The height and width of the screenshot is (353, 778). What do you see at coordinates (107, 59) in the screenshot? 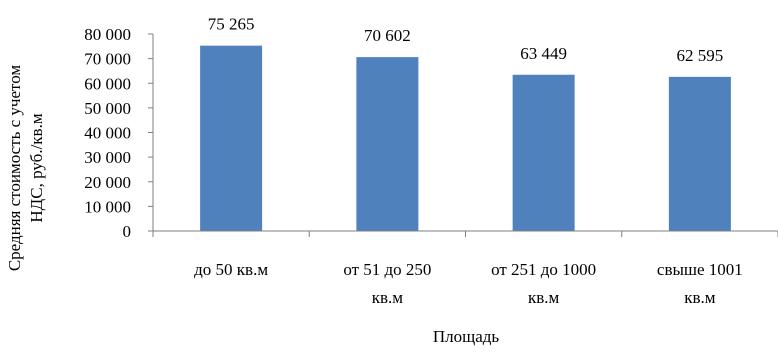
I see `y-tick-label: 70 000` at bounding box center [107, 59].